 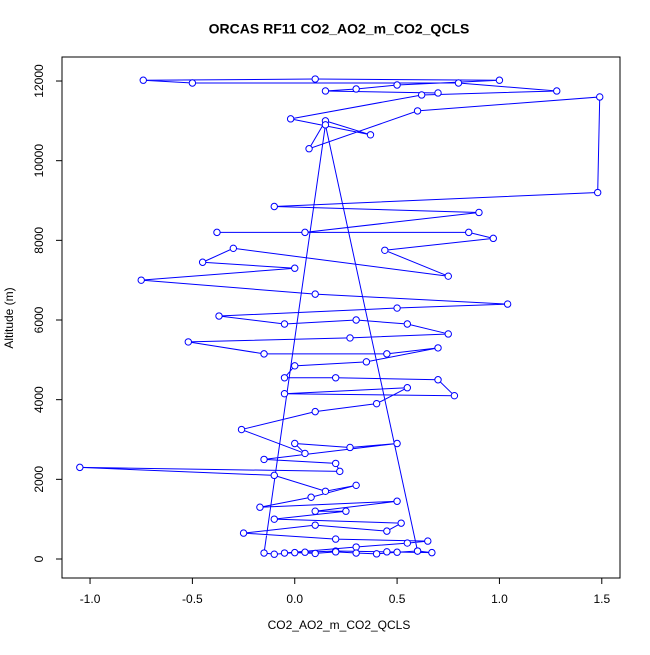 What do you see at coordinates (39, 399) in the screenshot?
I see `y-tick-label: 4000` at bounding box center [39, 399].